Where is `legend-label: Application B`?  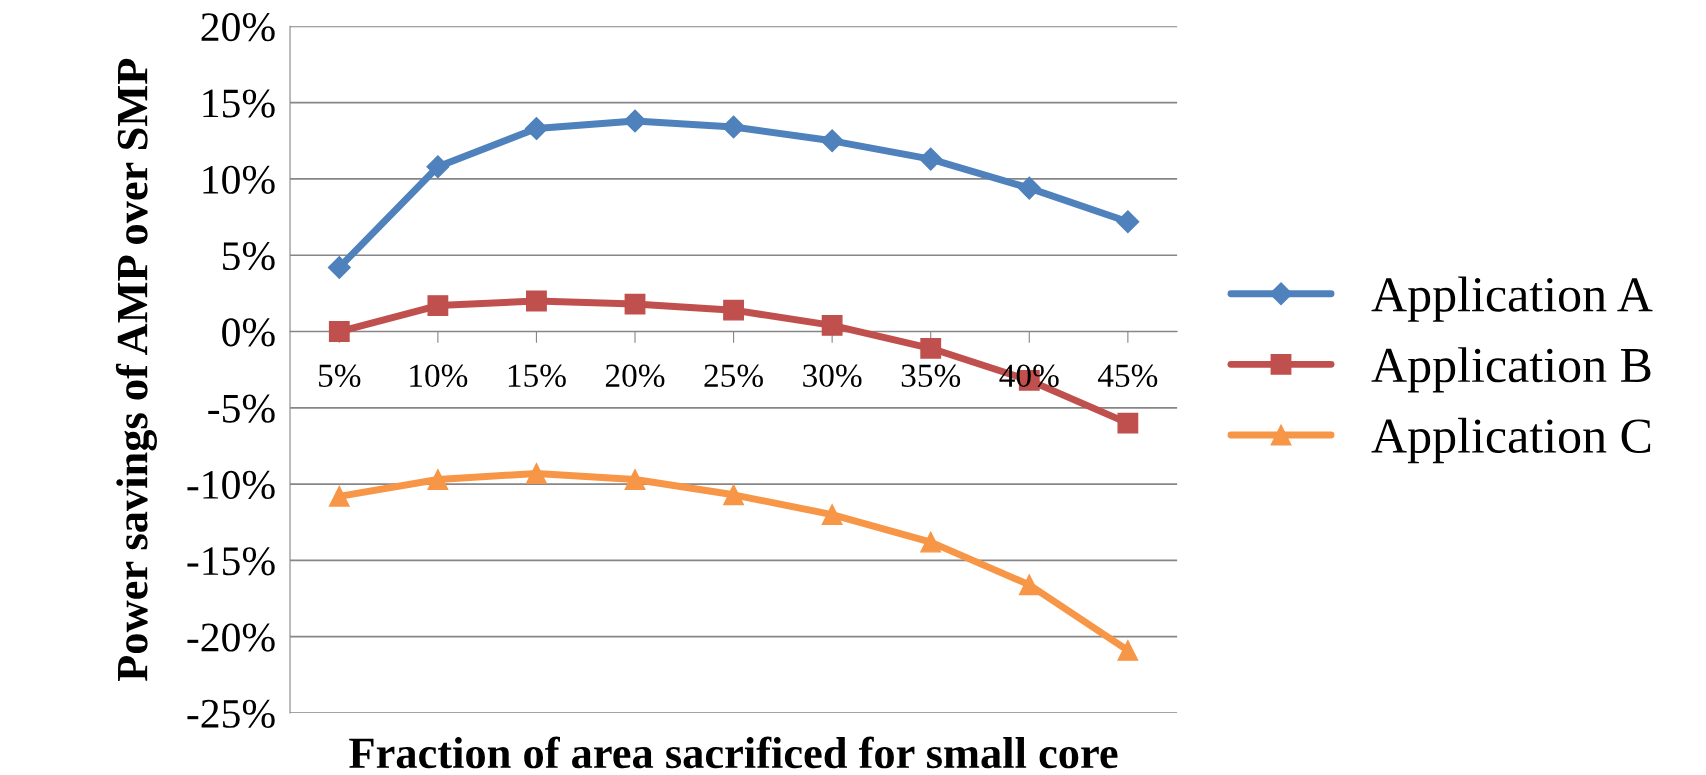
legend-label: Application B is located at coordinates (1511, 370).